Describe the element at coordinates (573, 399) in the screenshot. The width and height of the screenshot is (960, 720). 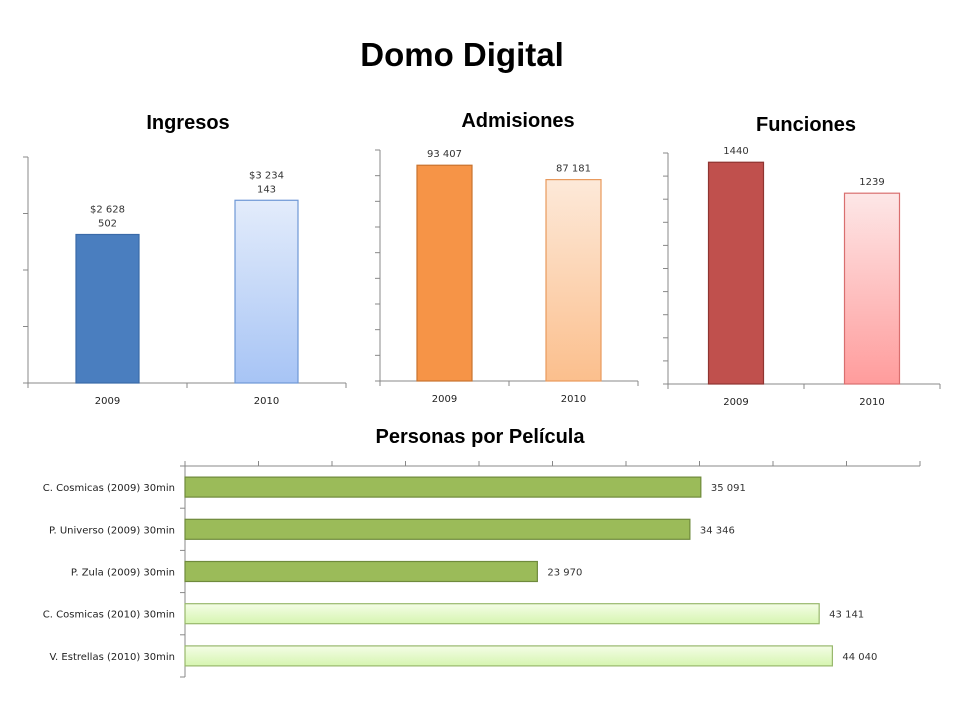
I see `admisiones-category-label: 2010` at that location.